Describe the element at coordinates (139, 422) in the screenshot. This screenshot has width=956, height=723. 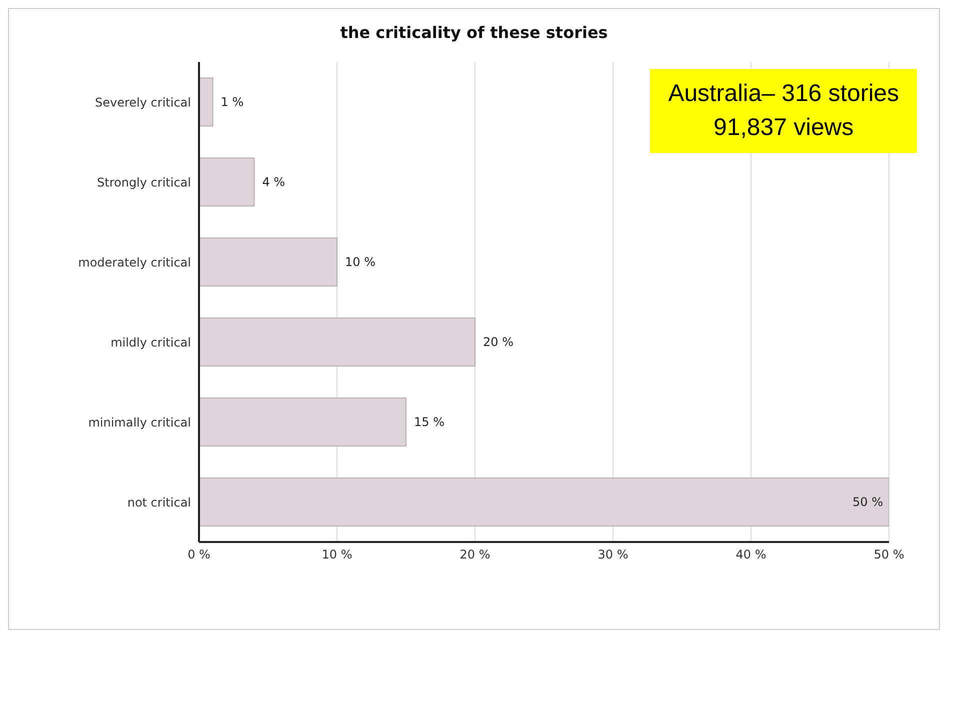
I see `y-tick-label: minimally critical` at that location.